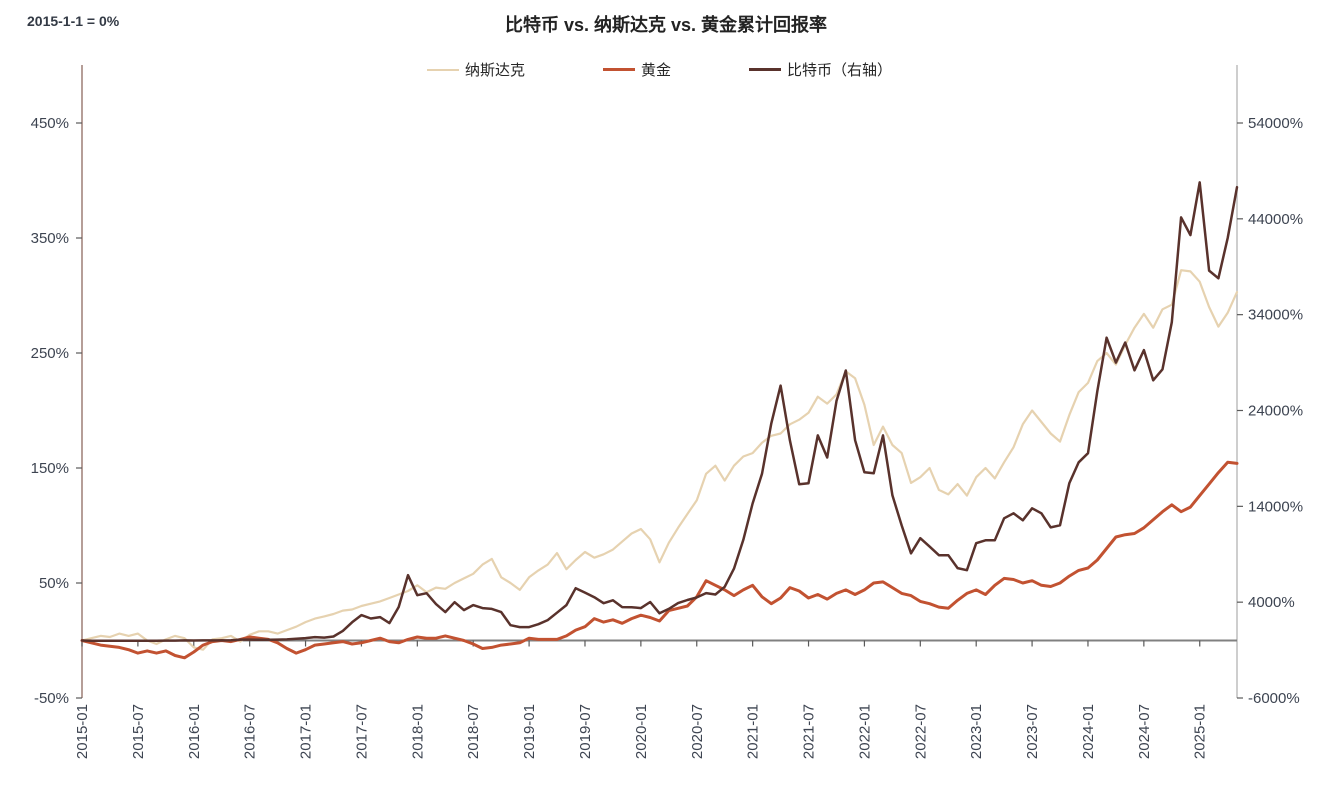 The image size is (1332, 792). What do you see at coordinates (473, 731) in the screenshot?
I see `x-axis-tick-label: 2018-07` at bounding box center [473, 731].